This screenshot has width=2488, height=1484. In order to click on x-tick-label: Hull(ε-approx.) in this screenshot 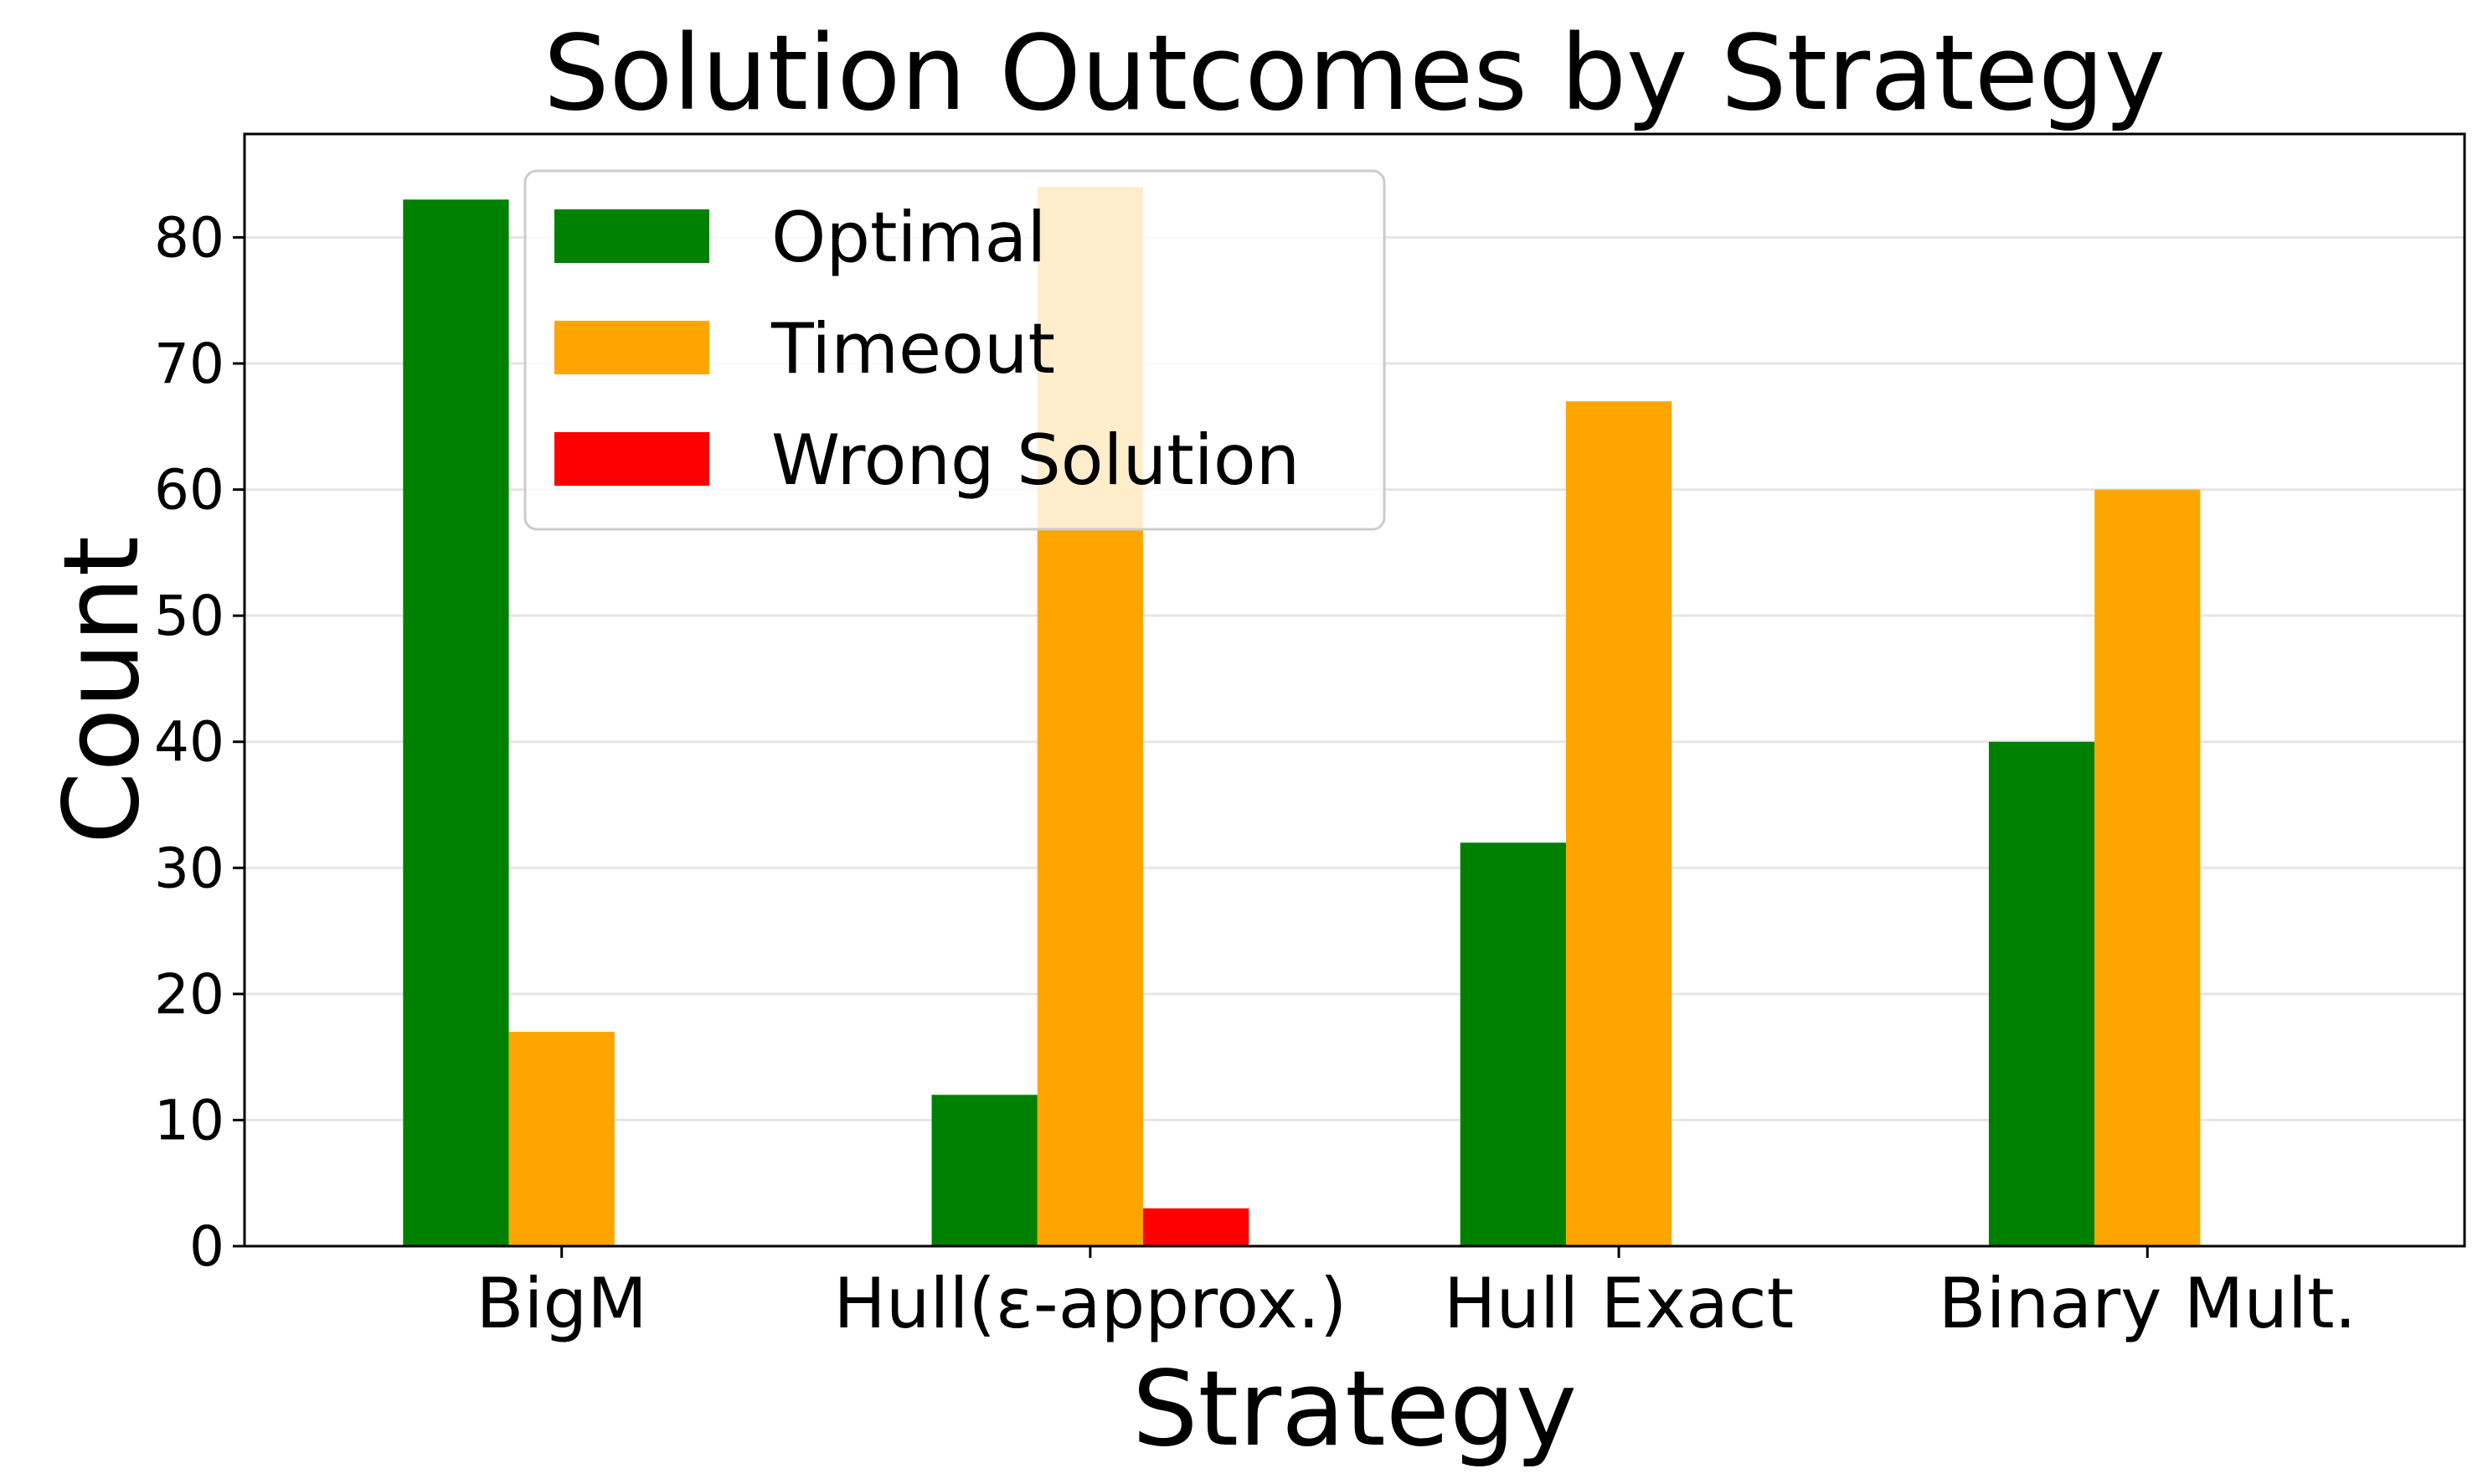, I will do `click(1090, 1303)`.